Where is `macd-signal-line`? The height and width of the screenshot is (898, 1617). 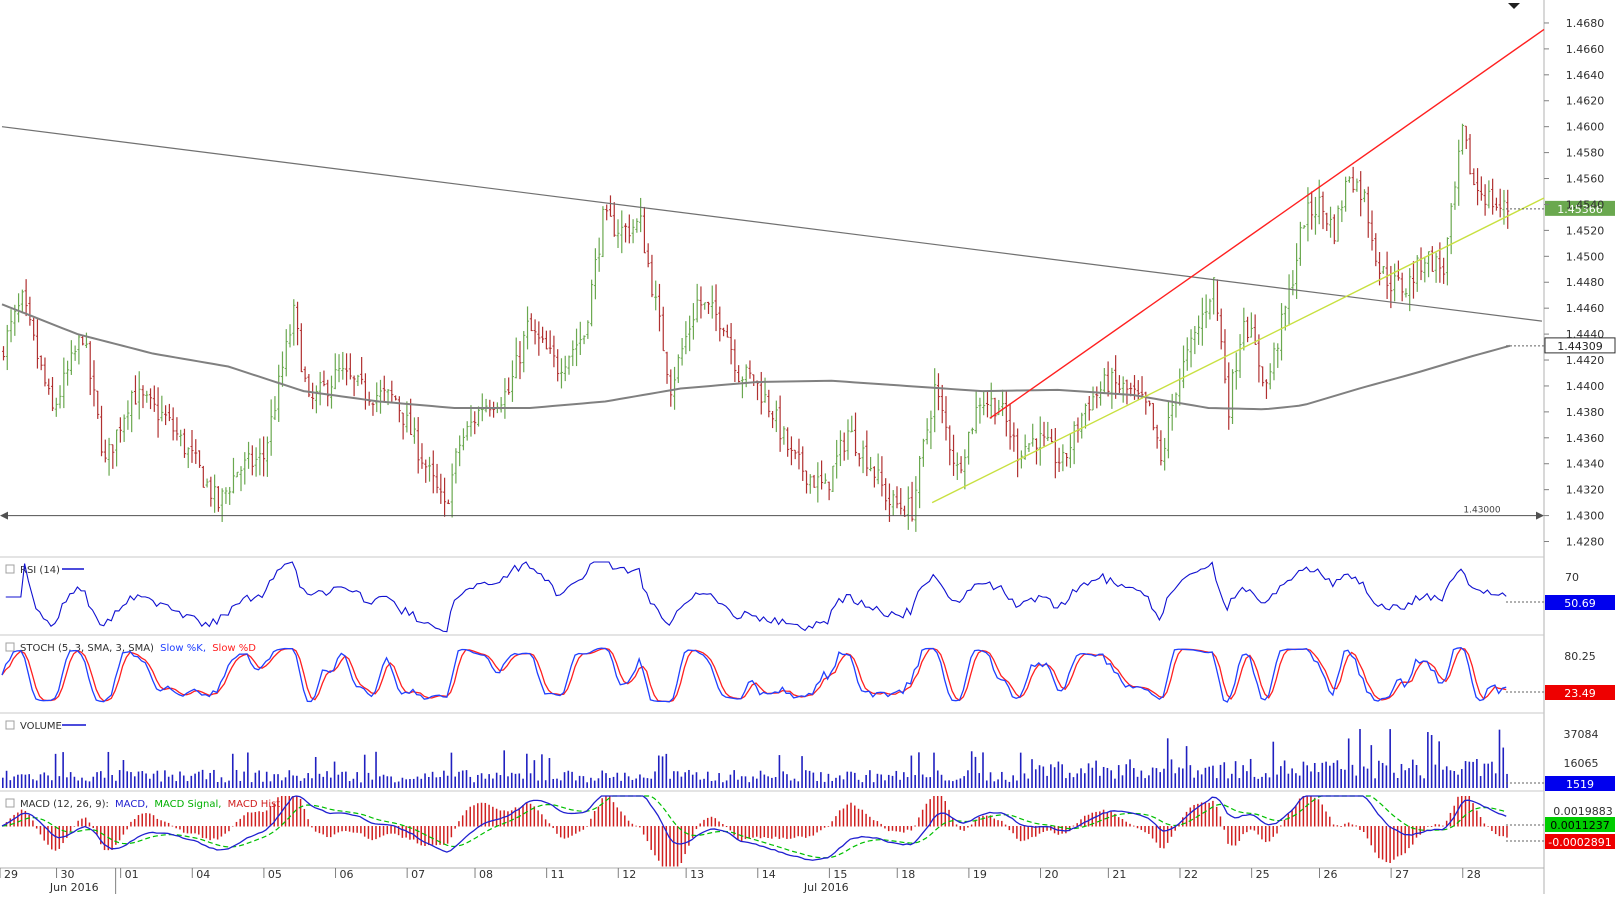 macd-signal-line is located at coordinates (754, 827).